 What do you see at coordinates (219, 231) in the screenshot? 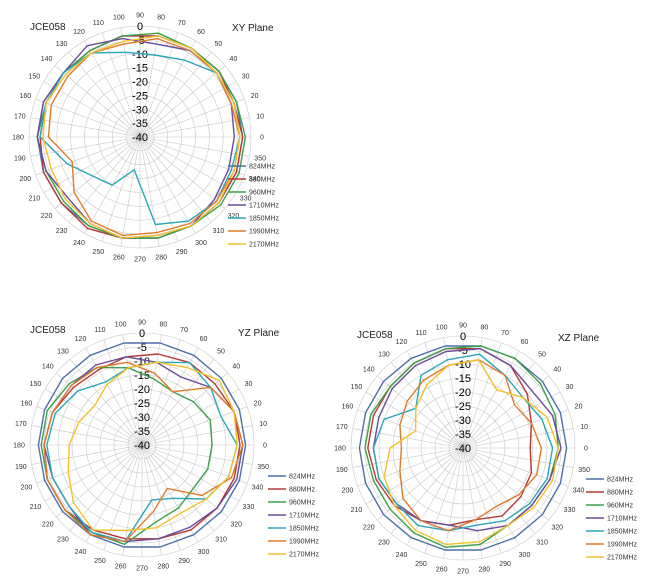
I see `angle-tick-label: 310` at bounding box center [219, 231].